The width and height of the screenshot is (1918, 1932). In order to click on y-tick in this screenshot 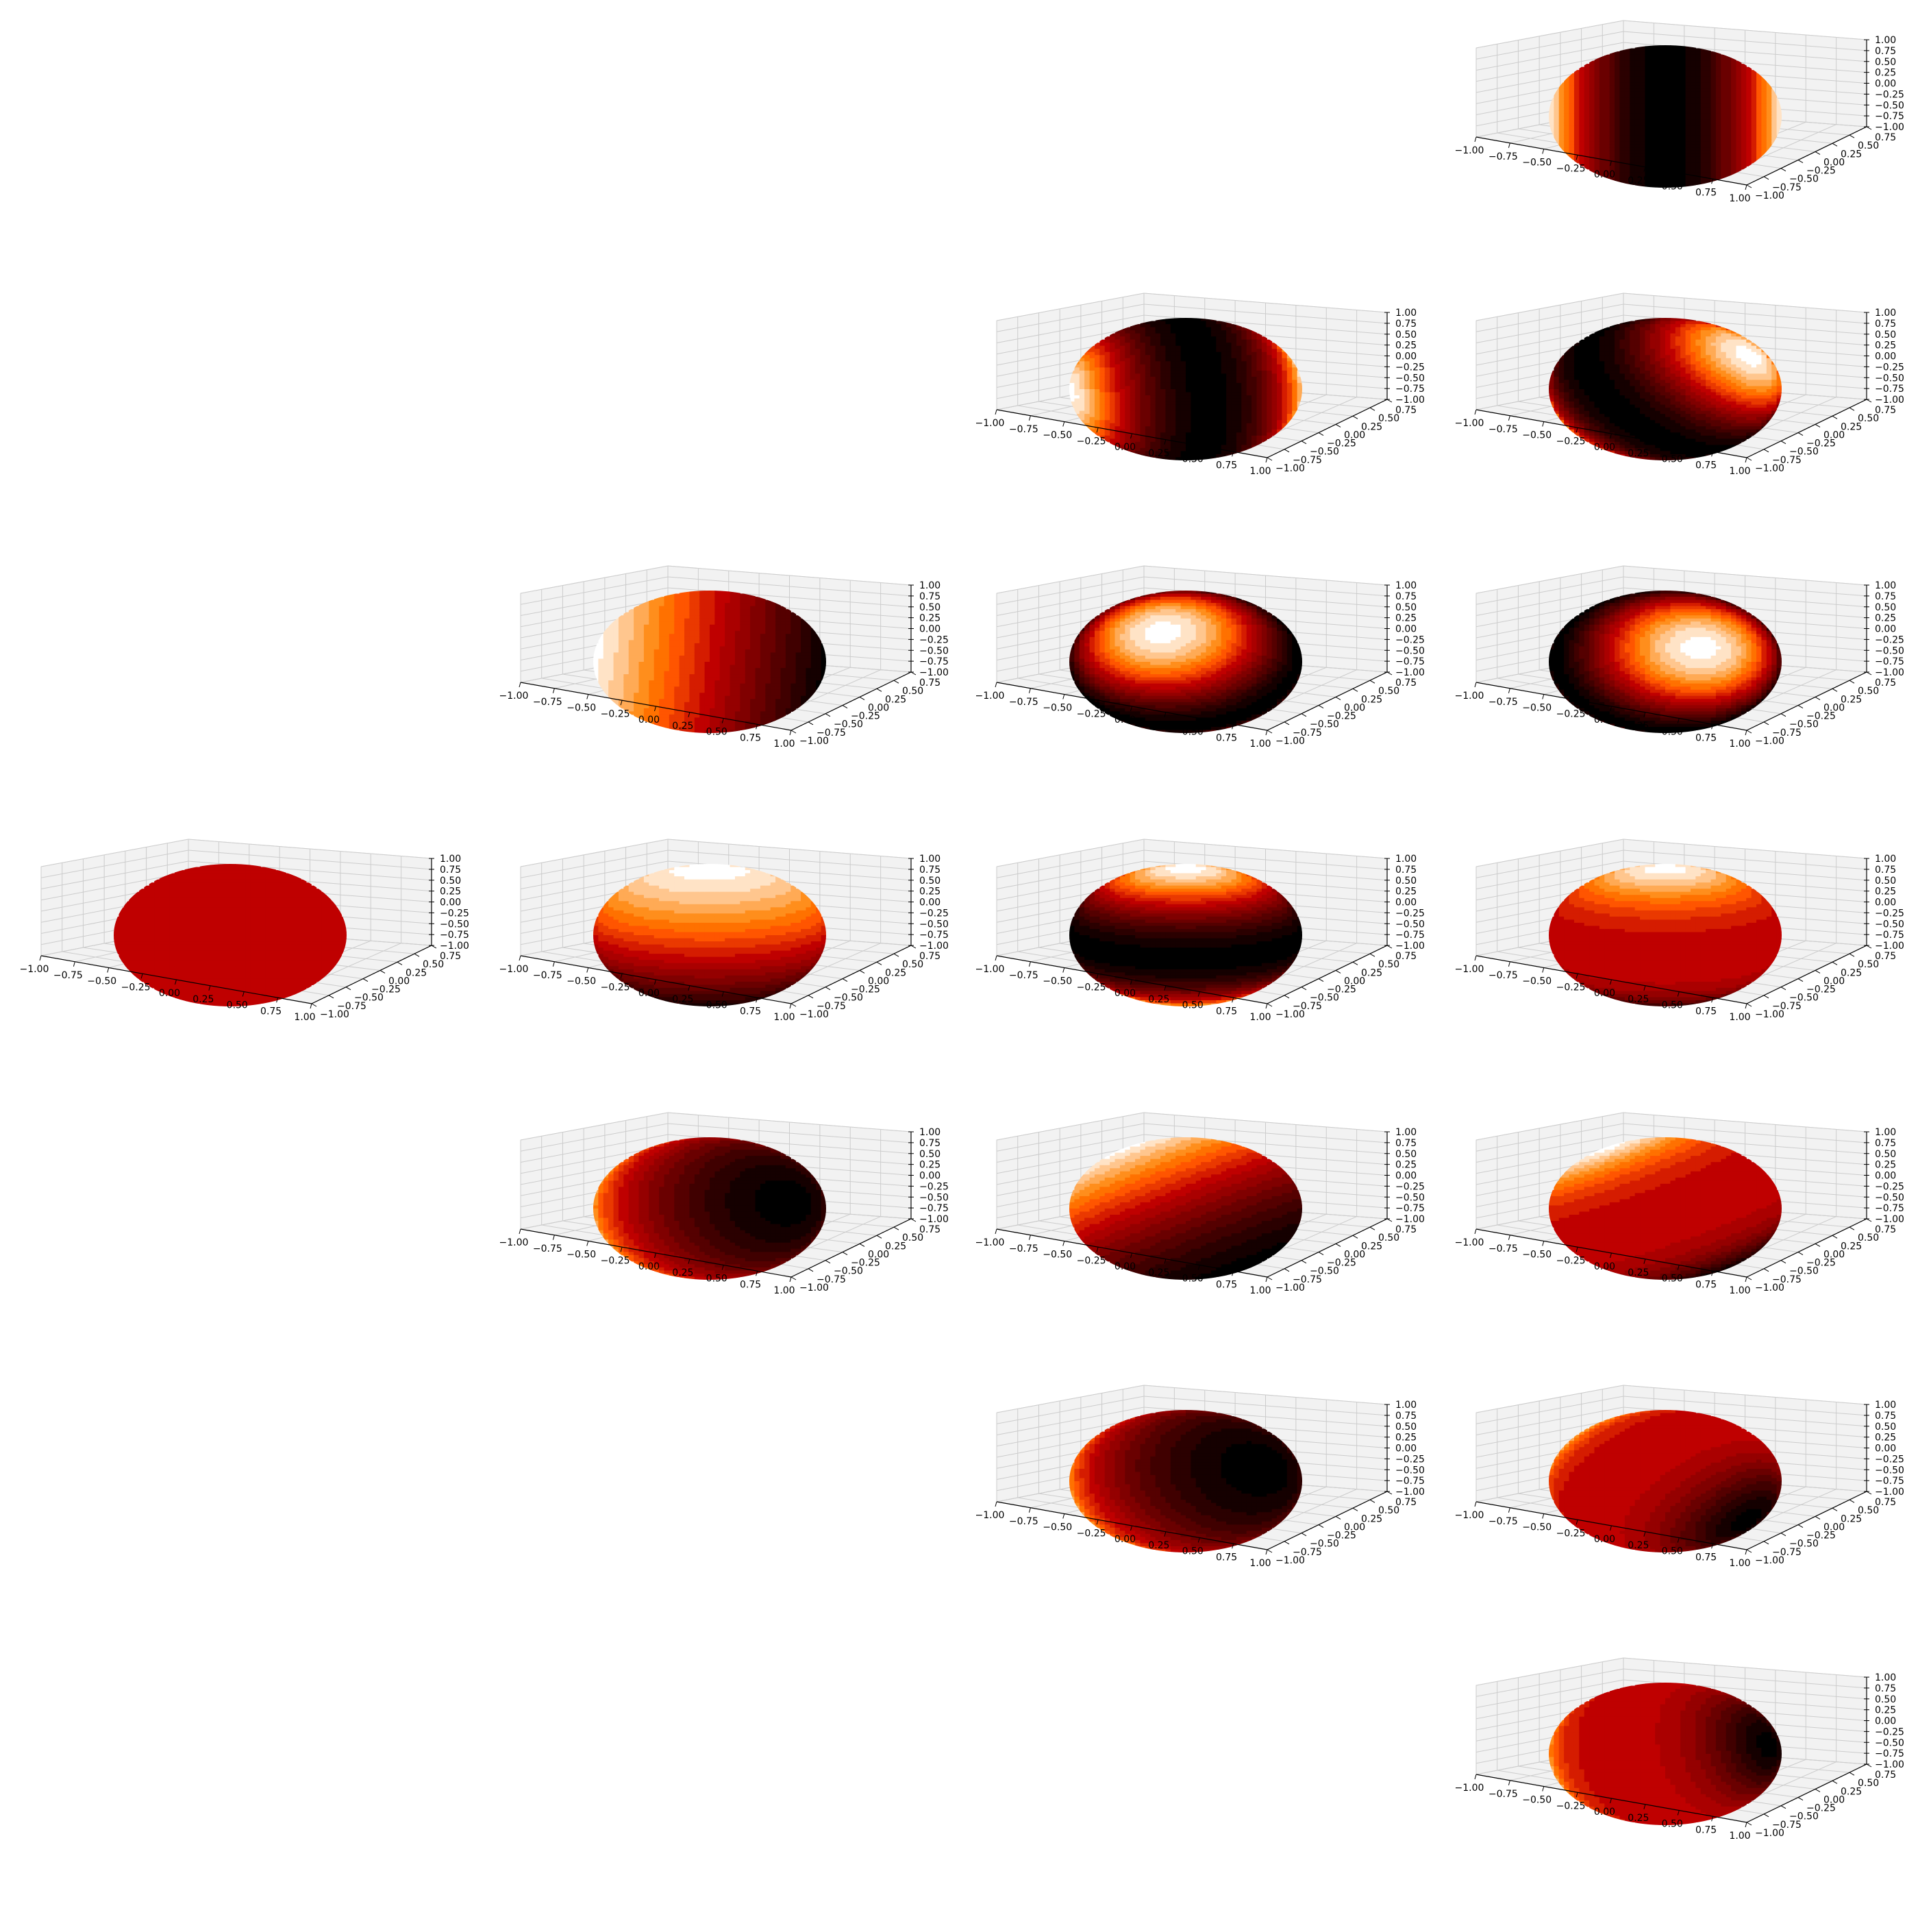, I will do `click(862, 698)`.